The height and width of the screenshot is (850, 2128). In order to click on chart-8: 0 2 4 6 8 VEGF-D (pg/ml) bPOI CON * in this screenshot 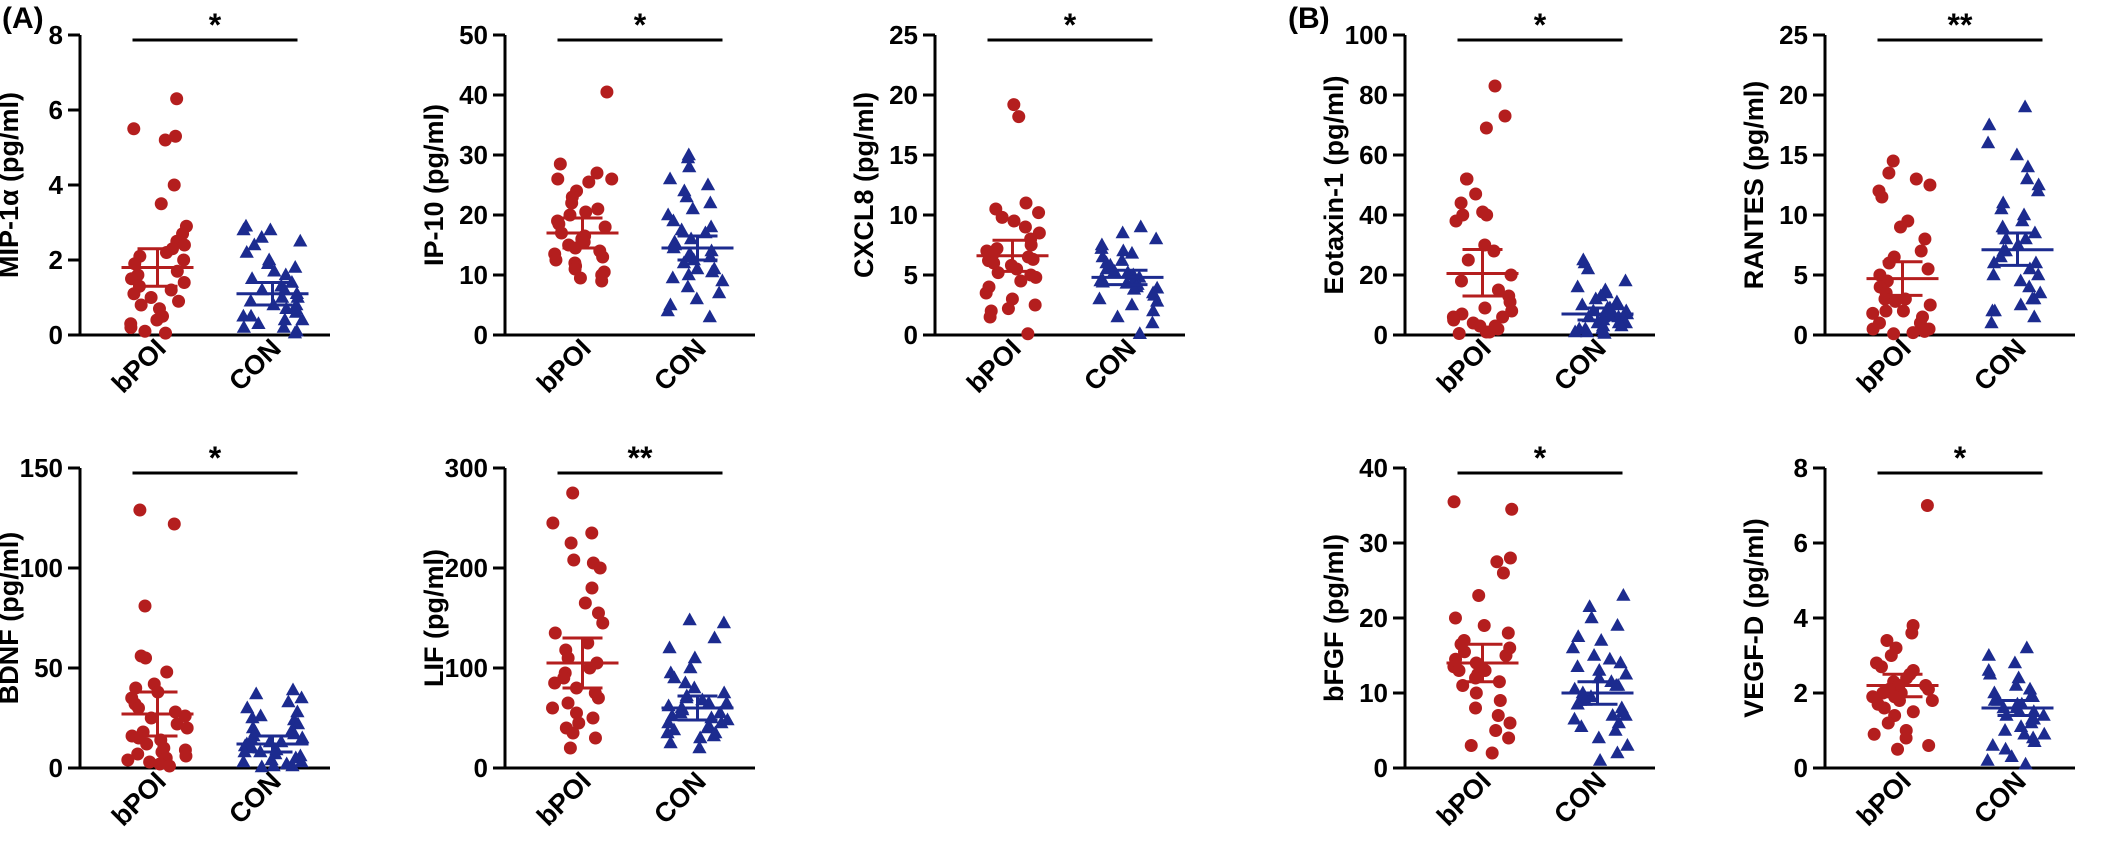, I will do `click(1907, 636)`.